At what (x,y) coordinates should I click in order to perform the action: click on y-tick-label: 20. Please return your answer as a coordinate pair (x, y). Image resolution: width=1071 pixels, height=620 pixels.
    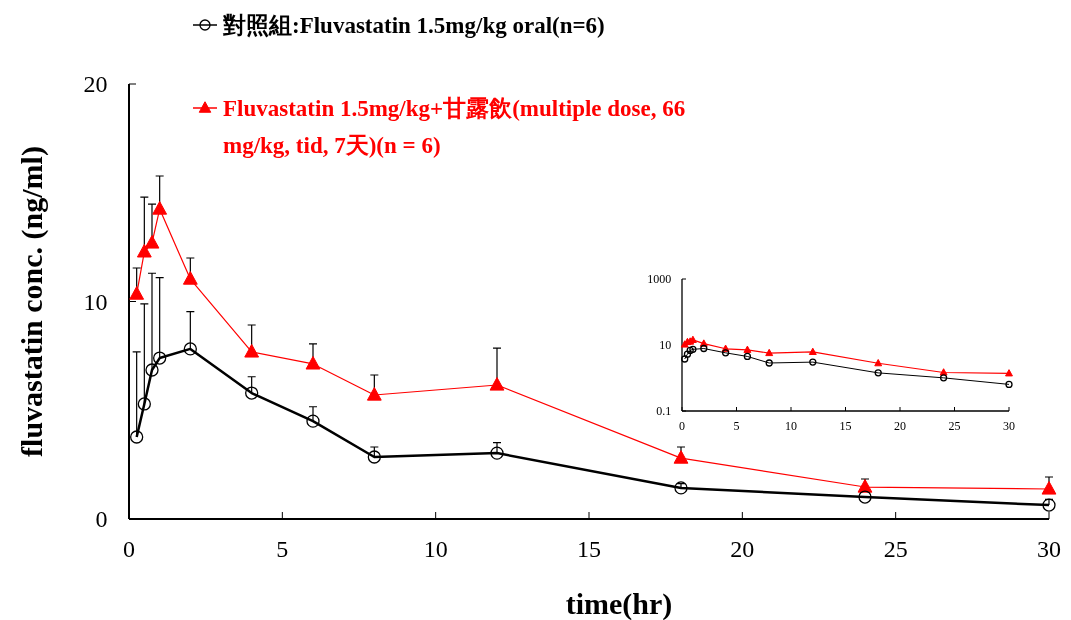
    Looking at the image, I should click on (95, 84).